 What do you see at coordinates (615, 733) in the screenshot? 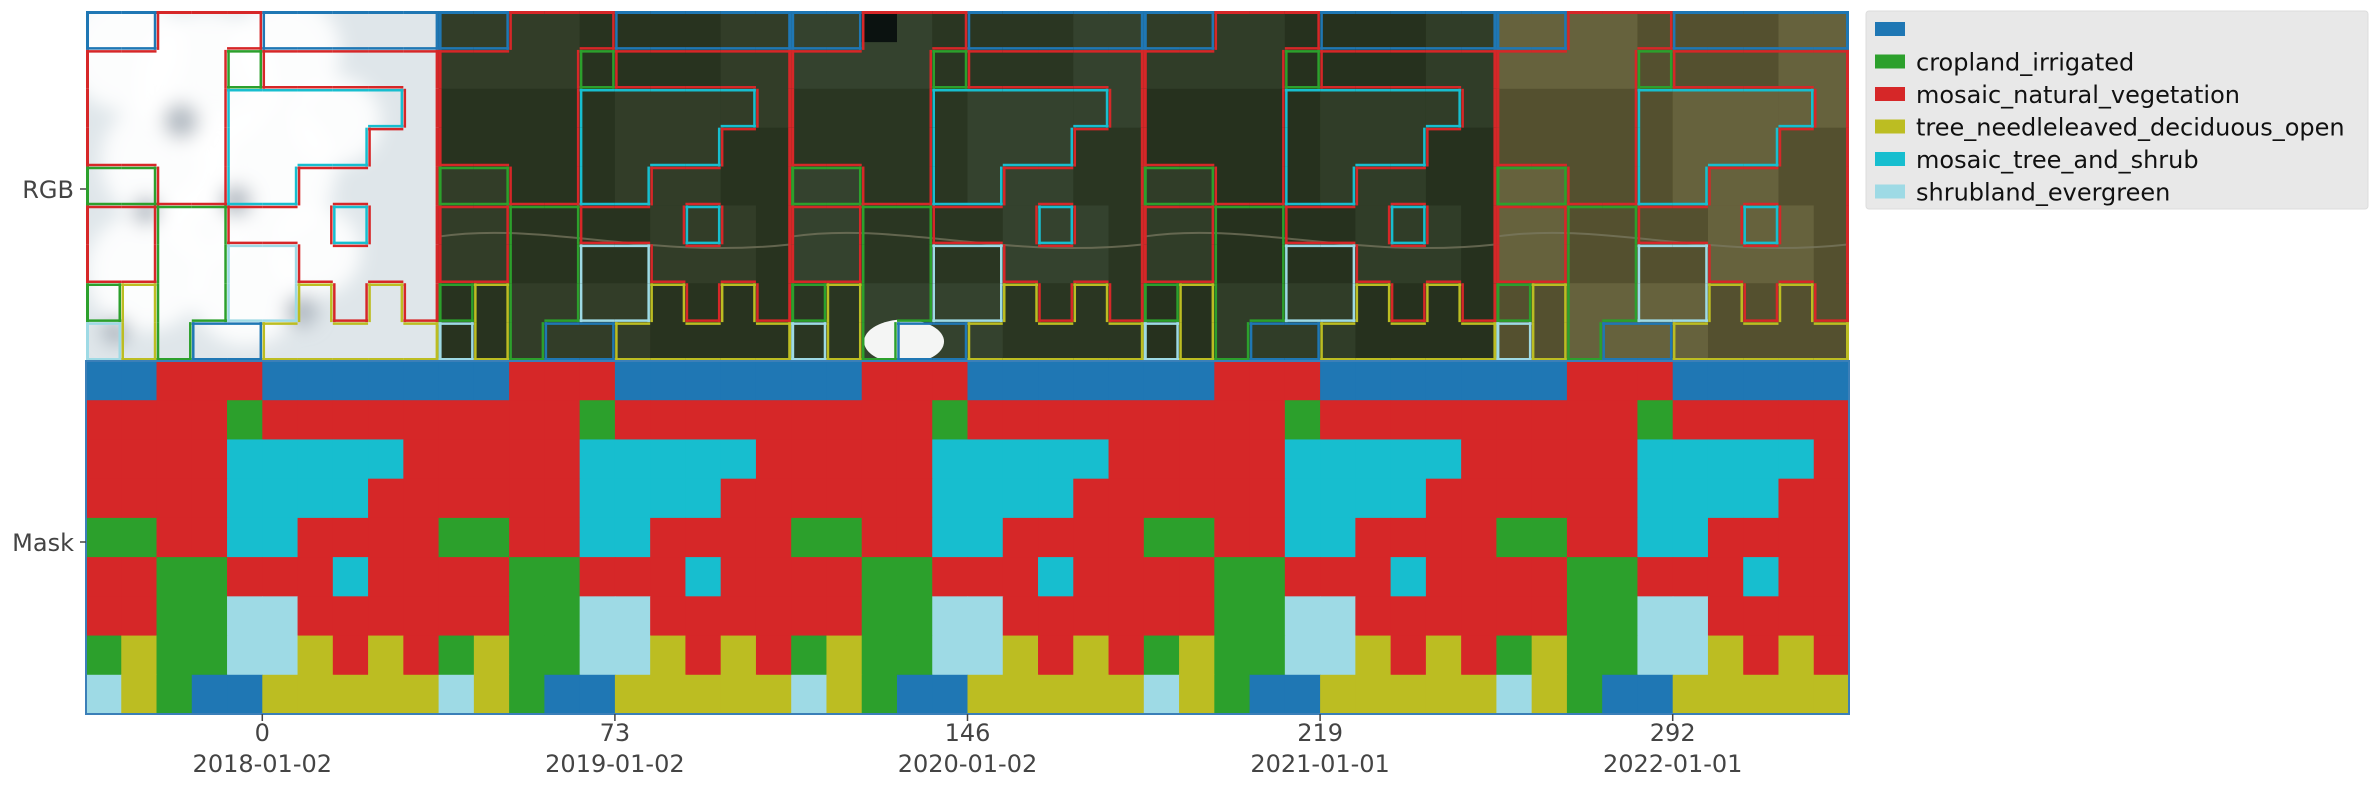
I see `x-tick-value: 73` at bounding box center [615, 733].